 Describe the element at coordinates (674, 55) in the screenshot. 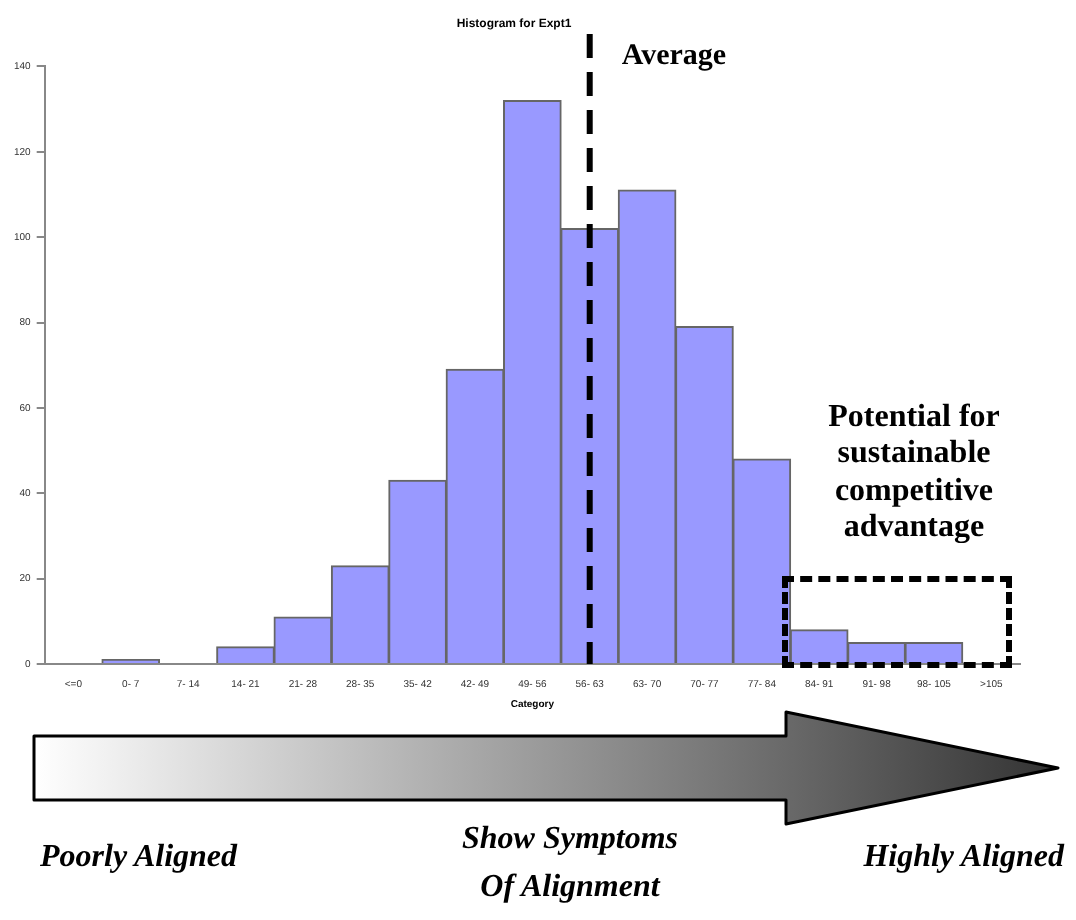

I see `ref-line-label: Average` at that location.